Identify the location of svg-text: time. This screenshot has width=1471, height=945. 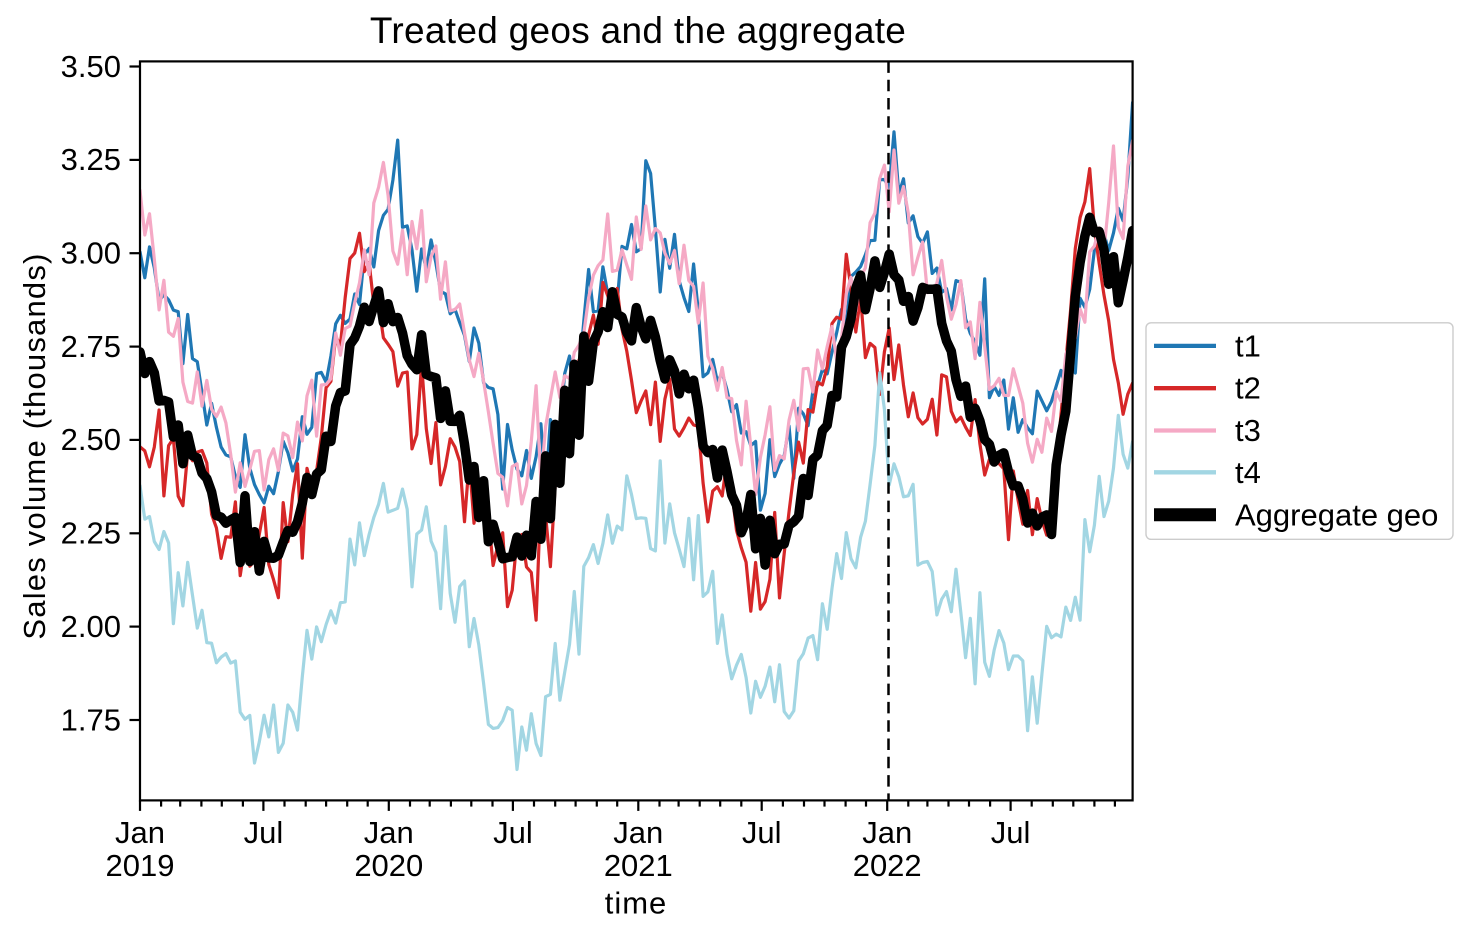
(636, 903).